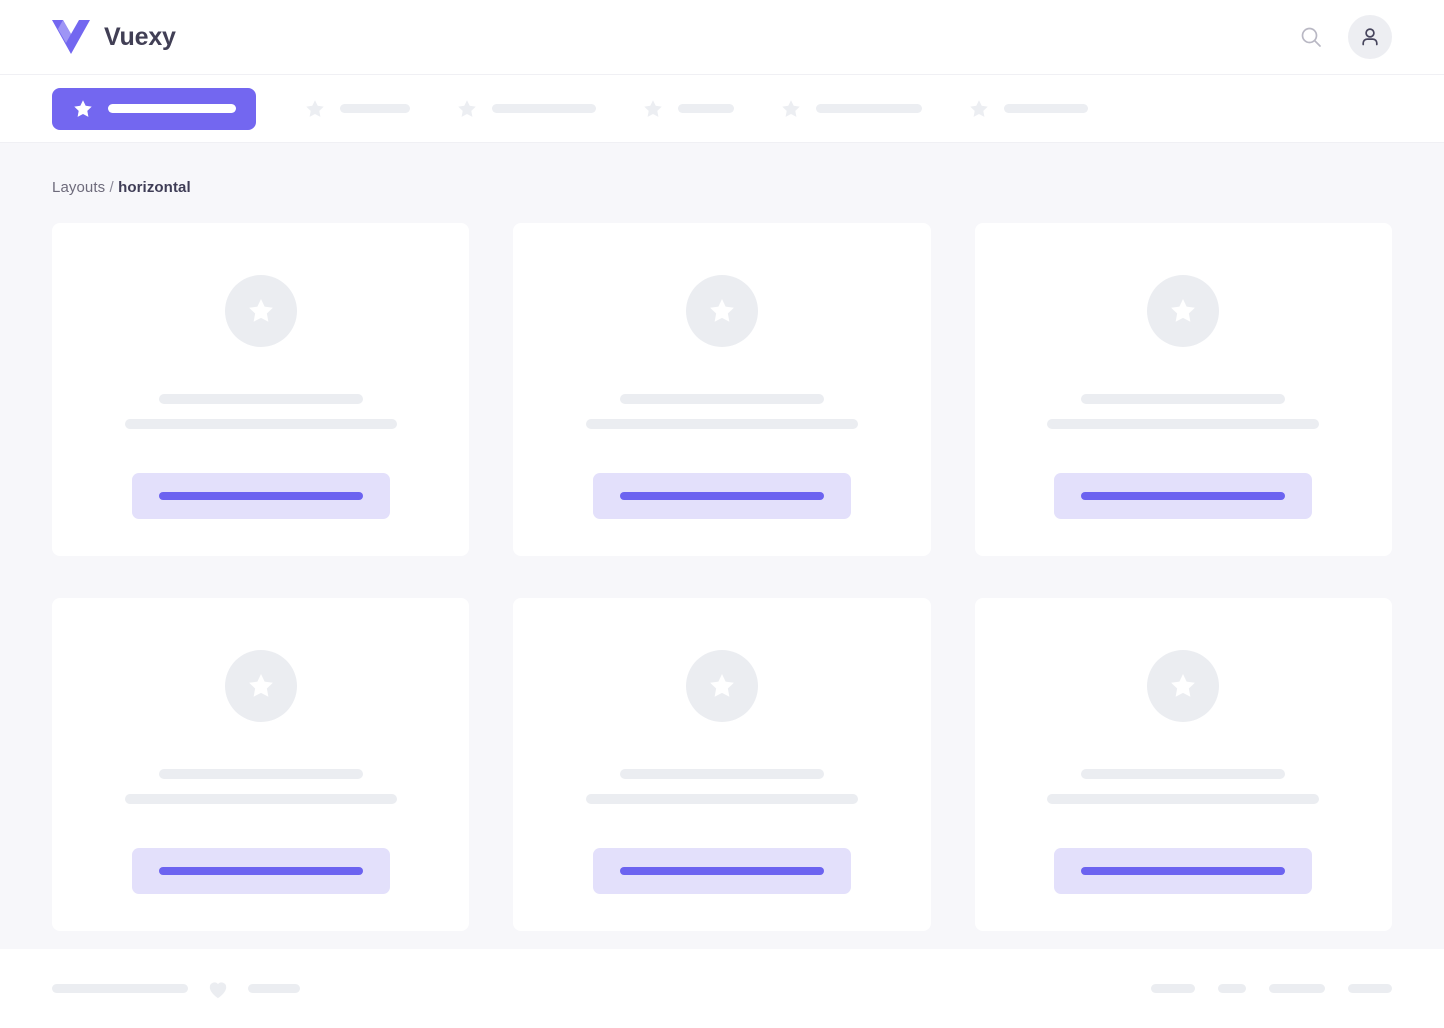  What do you see at coordinates (140, 36) in the screenshot?
I see `brand-name-text: Vuexy` at bounding box center [140, 36].